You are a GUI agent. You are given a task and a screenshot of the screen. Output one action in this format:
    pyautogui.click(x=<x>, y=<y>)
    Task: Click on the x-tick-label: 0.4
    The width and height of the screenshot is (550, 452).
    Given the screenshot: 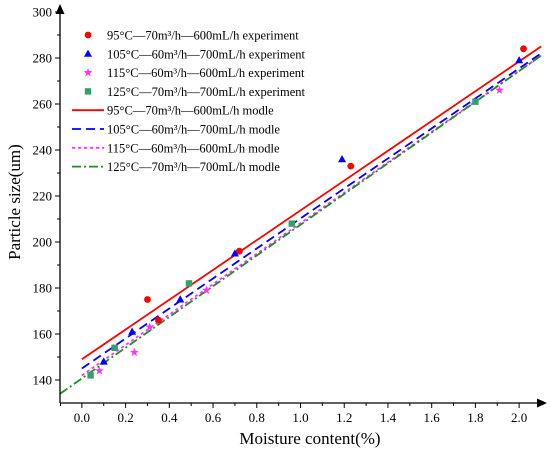 What is the action you would take?
    pyautogui.click(x=169, y=417)
    